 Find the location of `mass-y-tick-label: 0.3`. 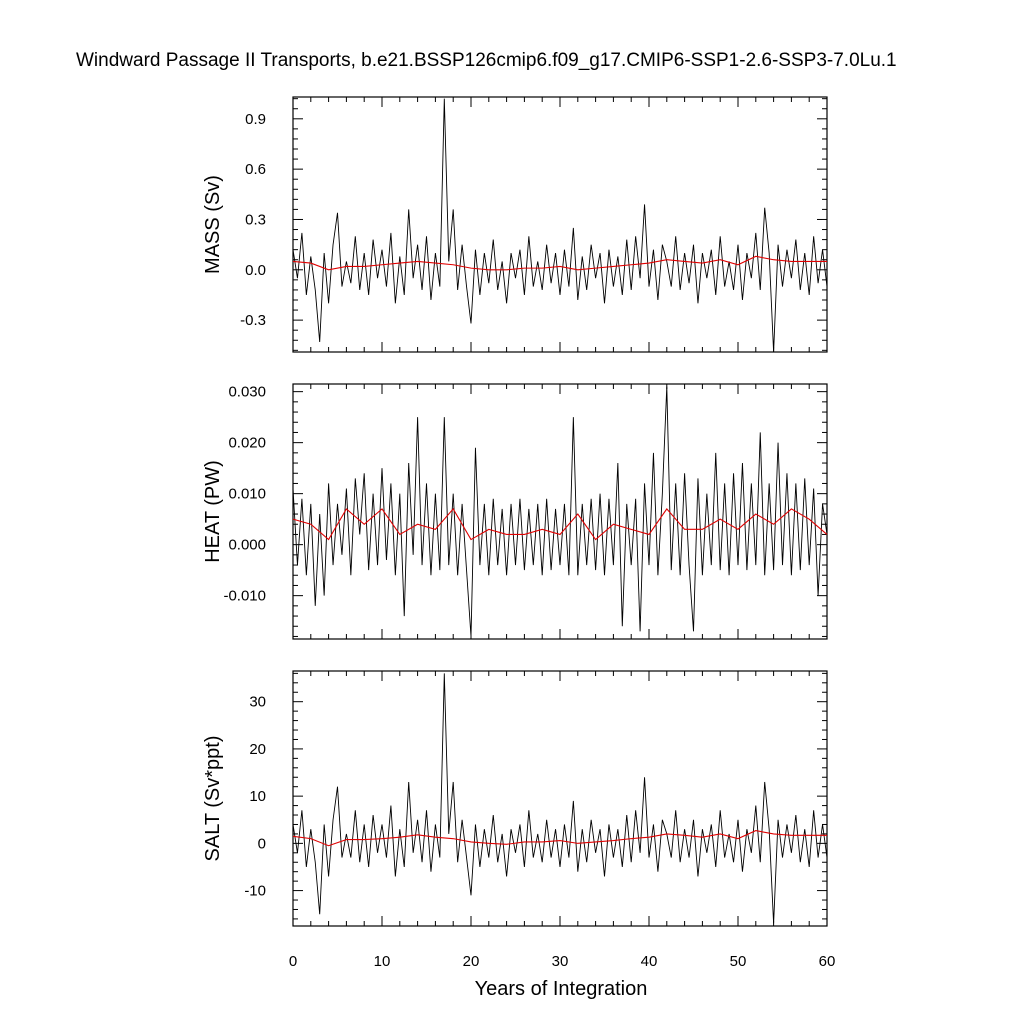

mass-y-tick-label: 0.3 is located at coordinates (255, 219).